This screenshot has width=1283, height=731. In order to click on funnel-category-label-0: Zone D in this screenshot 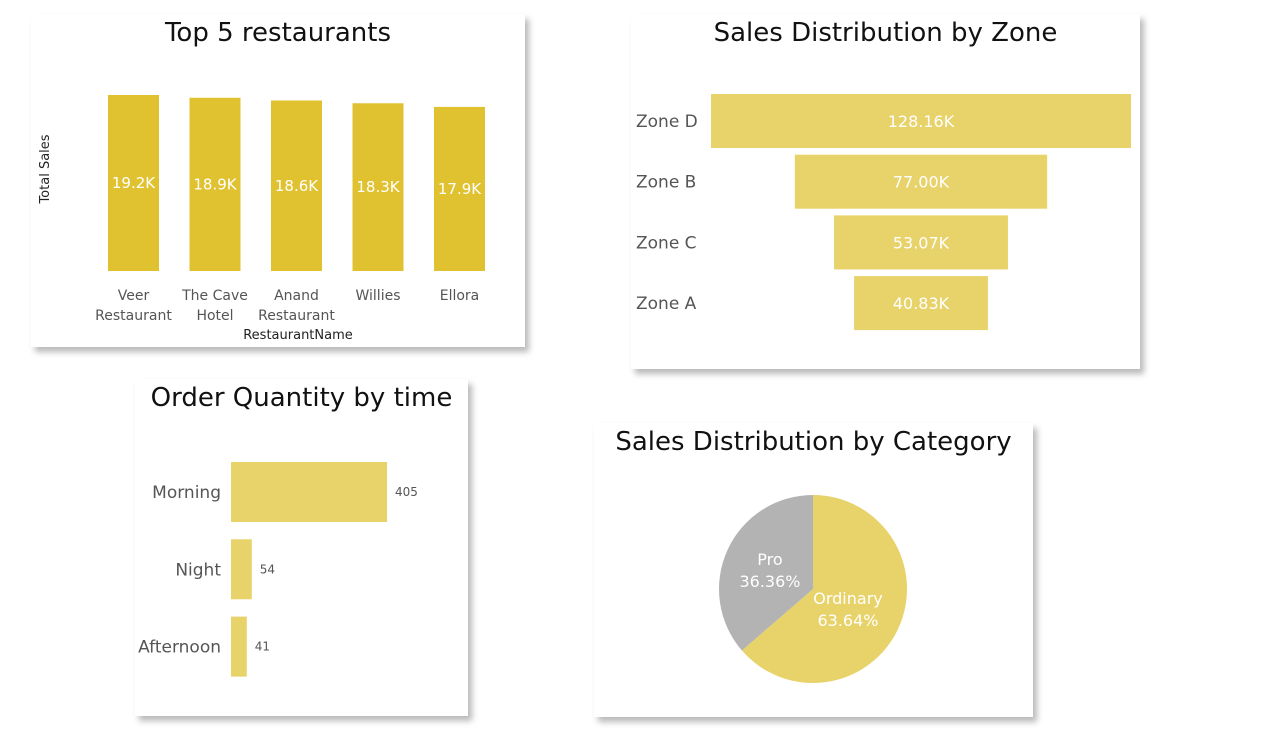, I will do `click(667, 122)`.